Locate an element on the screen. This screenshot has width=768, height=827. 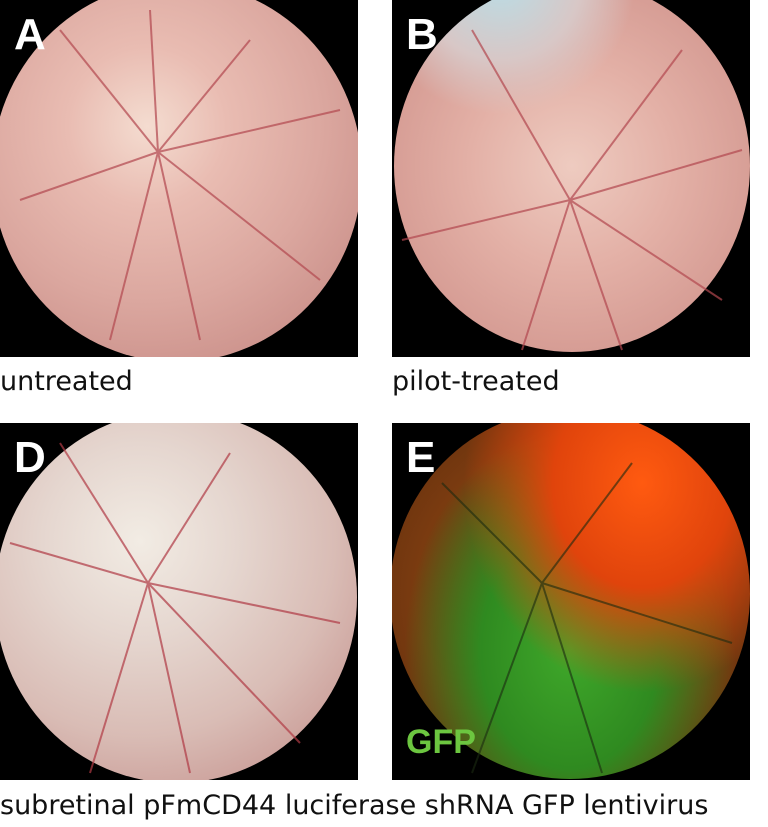
panel-label: A is located at coordinates (30, 34).